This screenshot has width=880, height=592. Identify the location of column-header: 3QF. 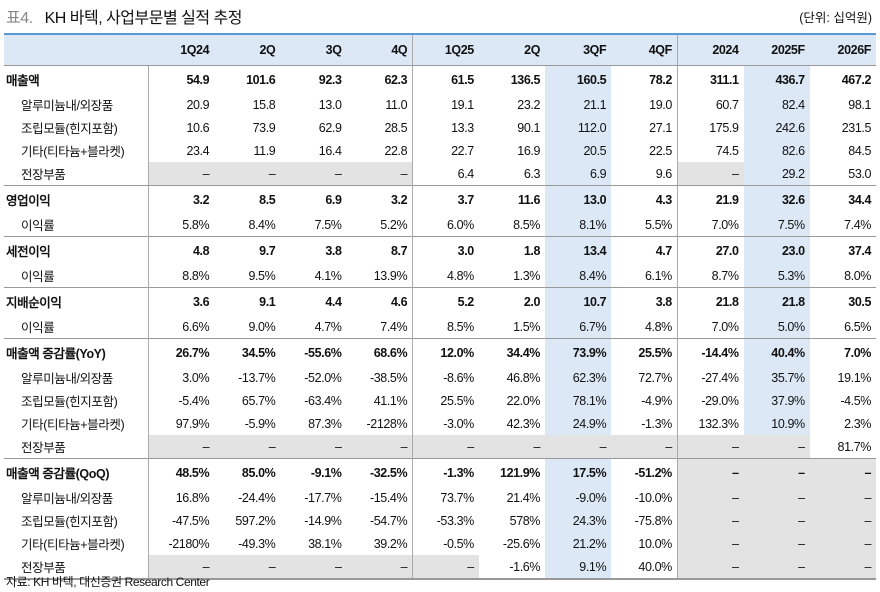
(578, 49).